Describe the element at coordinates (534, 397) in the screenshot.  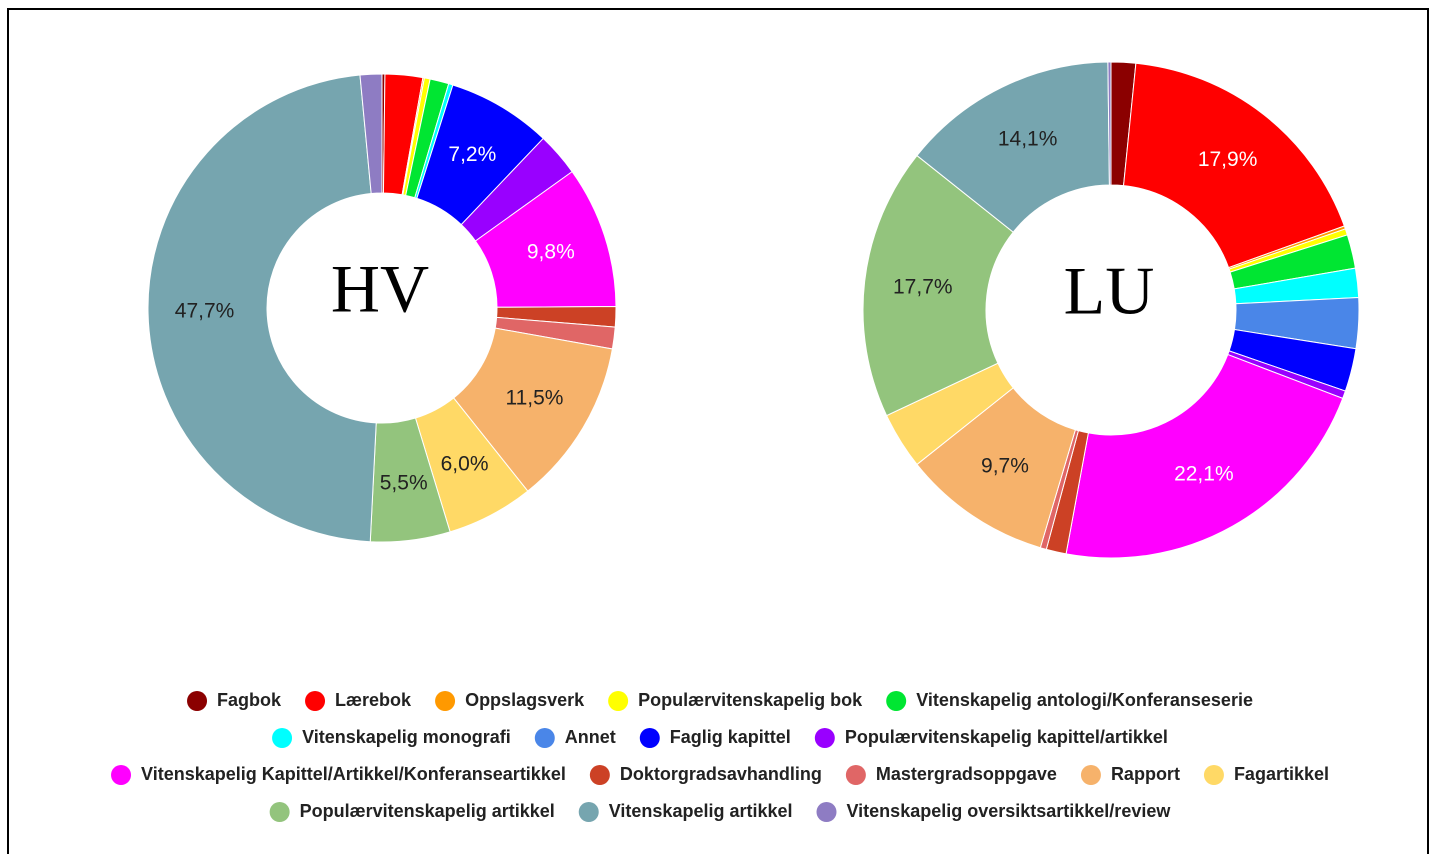
I see `slice-label: 11,5%` at that location.